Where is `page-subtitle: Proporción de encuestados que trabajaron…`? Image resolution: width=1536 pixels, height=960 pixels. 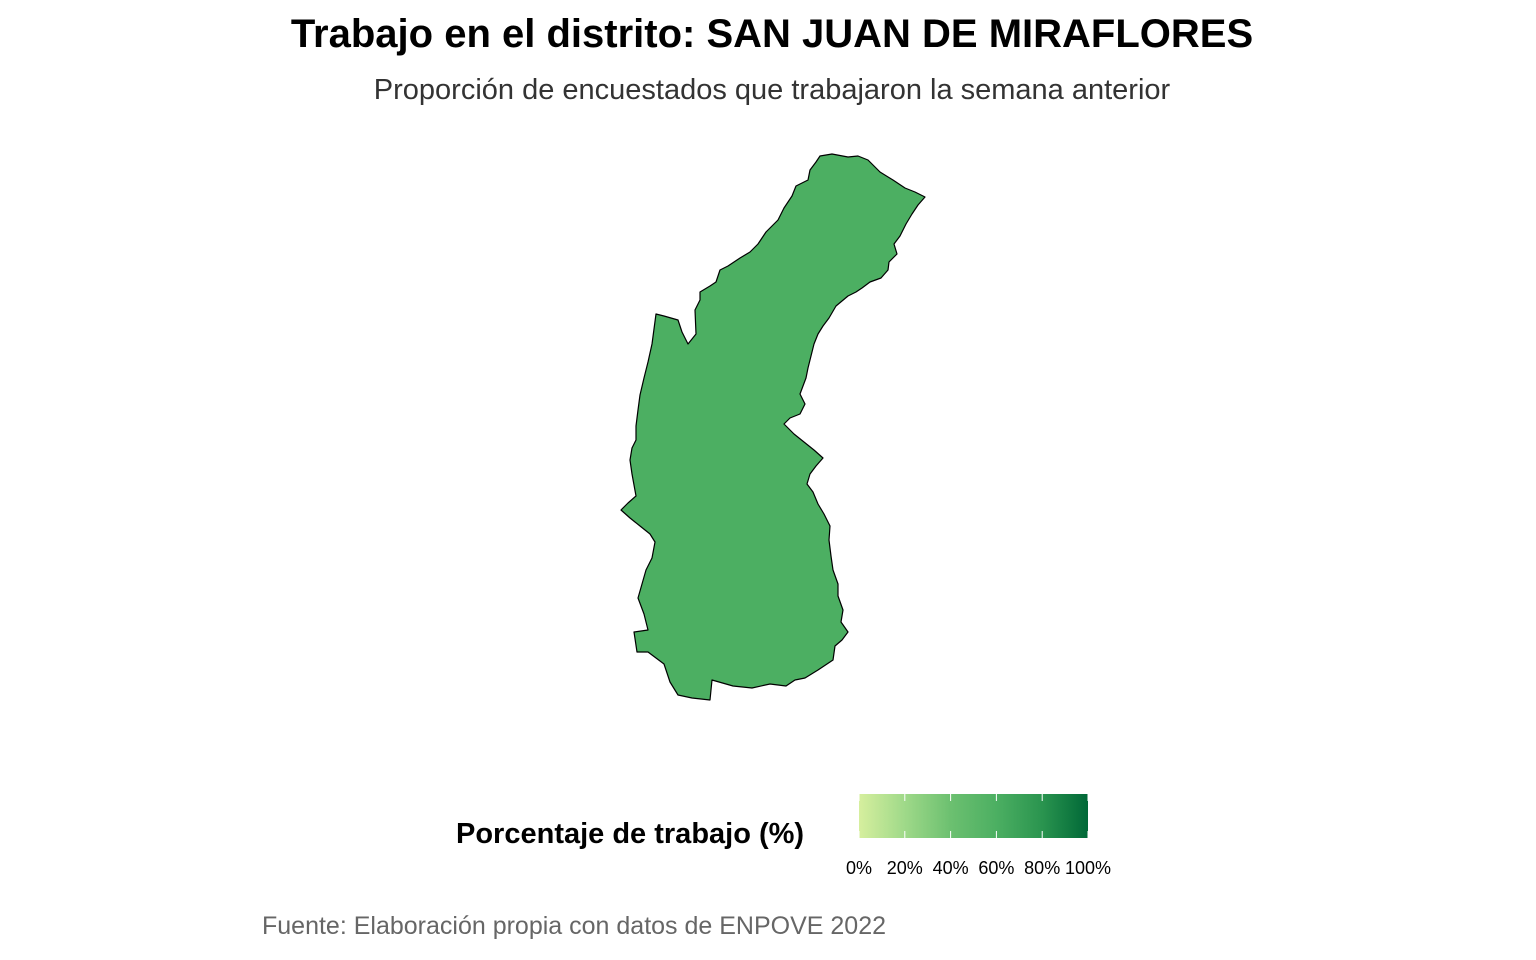
page-subtitle: Proporción de encuestados que trabajaron… is located at coordinates (772, 90).